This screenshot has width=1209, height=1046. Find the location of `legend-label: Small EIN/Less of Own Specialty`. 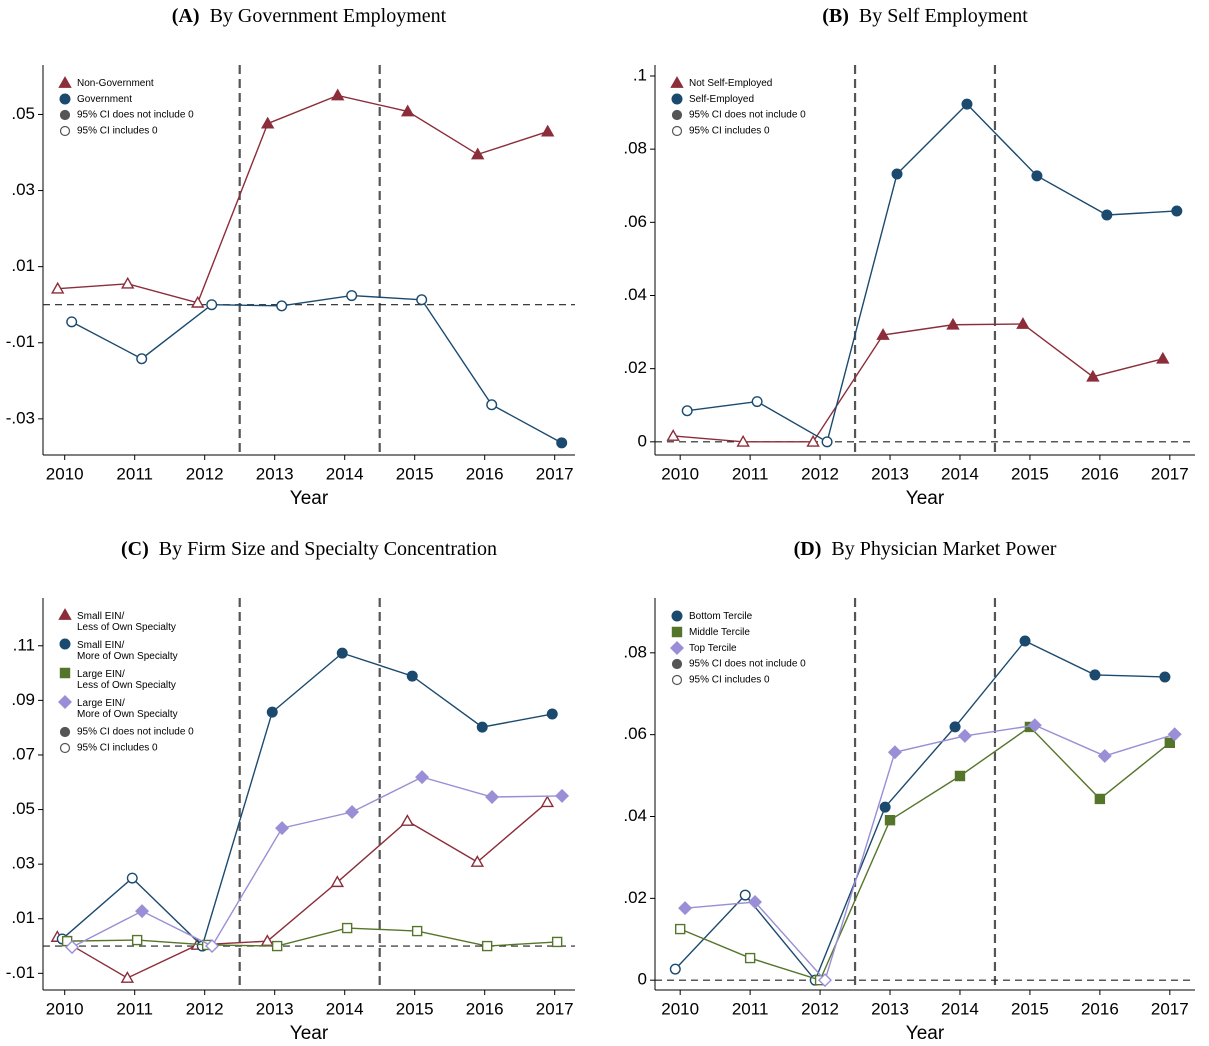

legend-label: Small EIN/Less of Own Specialty is located at coordinates (126, 622).